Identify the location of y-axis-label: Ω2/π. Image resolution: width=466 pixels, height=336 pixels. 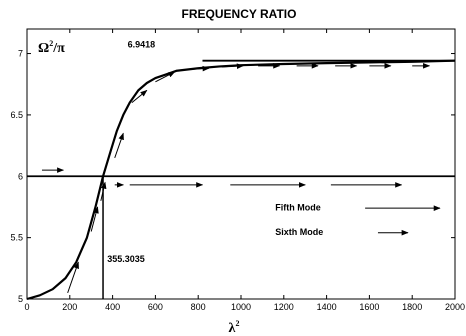
(51, 47).